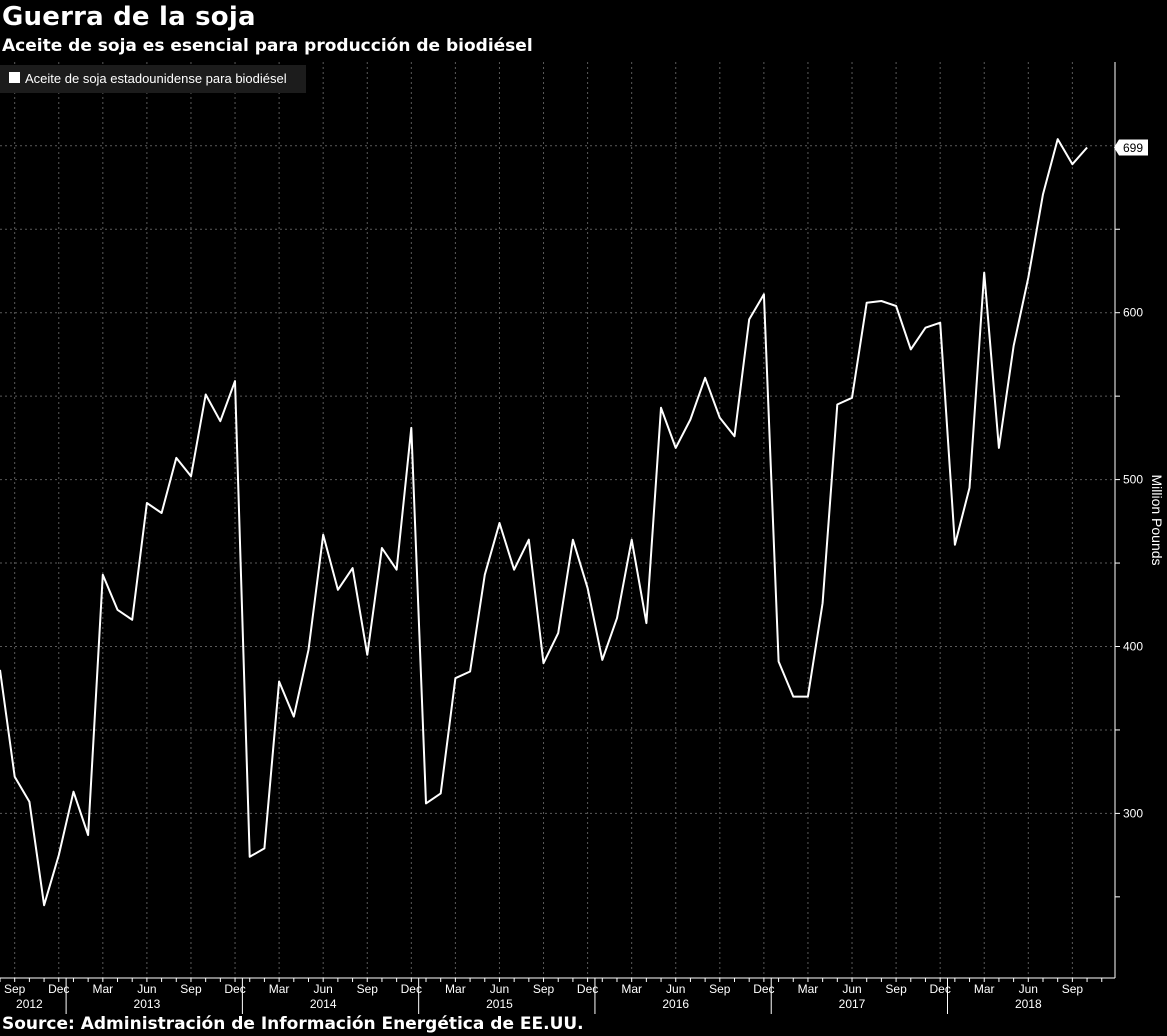  What do you see at coordinates (1133, 647) in the screenshot?
I see `y-tick-label: 400` at bounding box center [1133, 647].